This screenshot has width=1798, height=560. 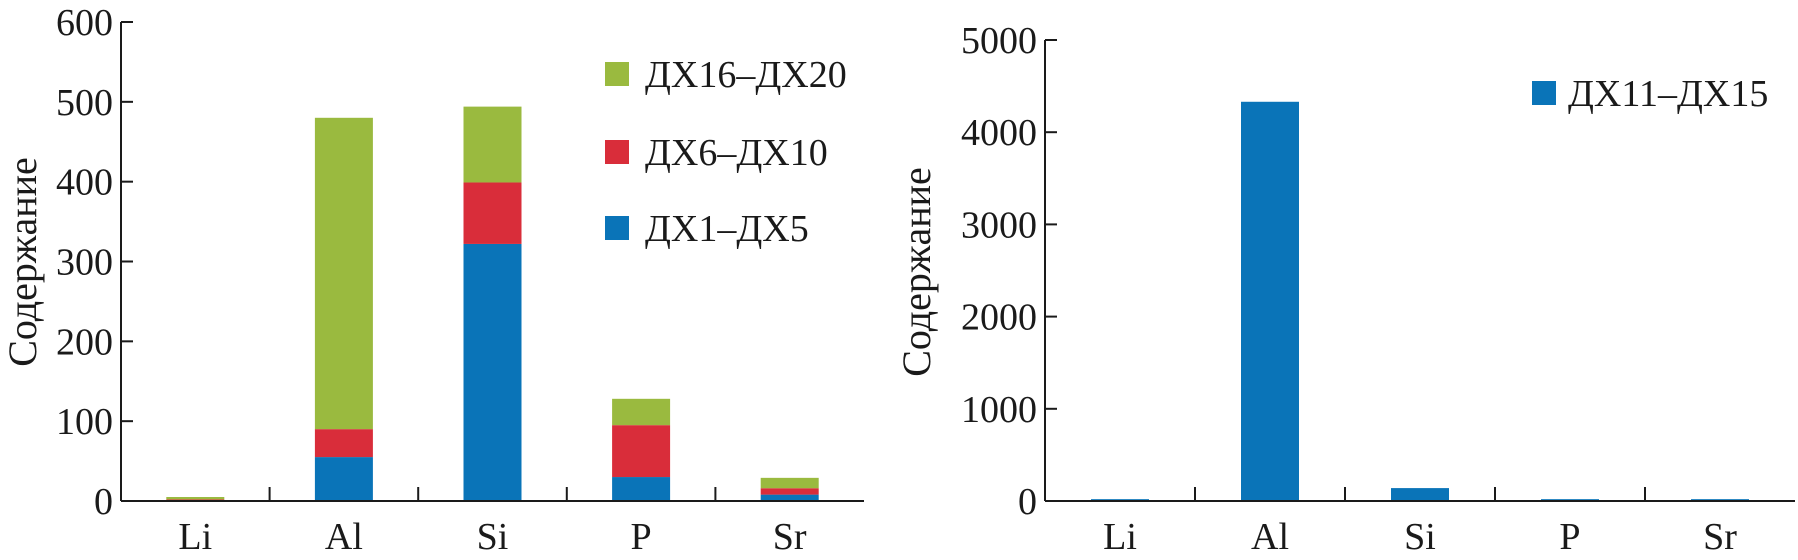 What do you see at coordinates (1668, 94) in the screenshot?
I see `legend-label-0: ДХ11–ДХ15` at bounding box center [1668, 94].